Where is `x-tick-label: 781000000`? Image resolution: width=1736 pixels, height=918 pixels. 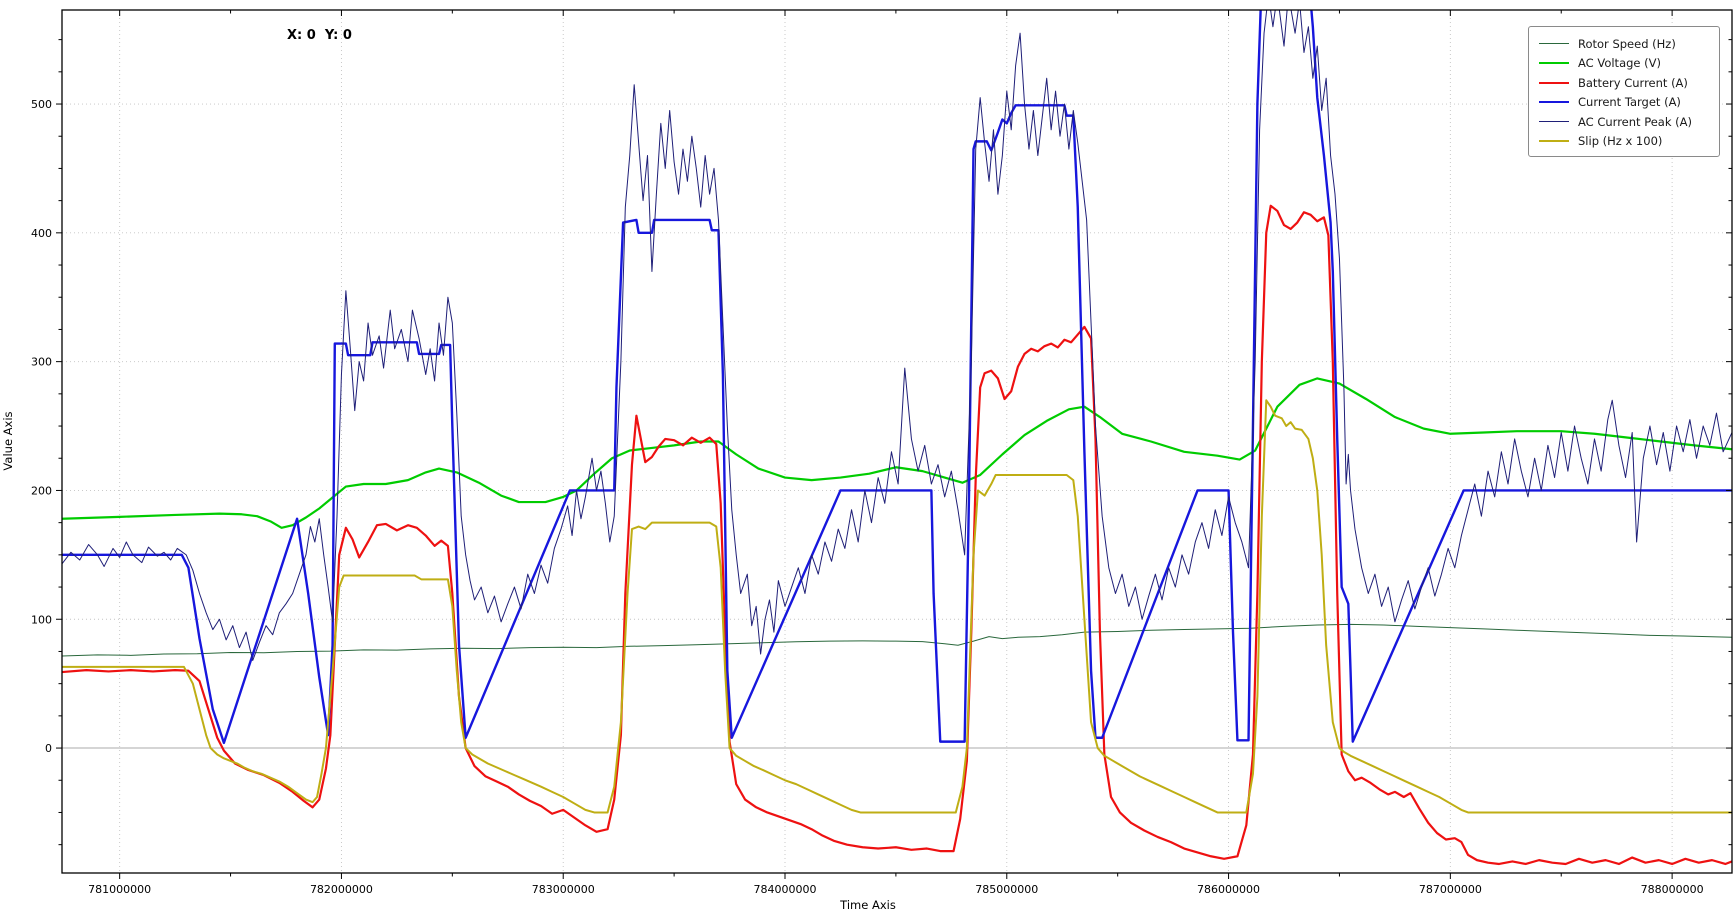 x-tick-label: 781000000 is located at coordinates (119, 889).